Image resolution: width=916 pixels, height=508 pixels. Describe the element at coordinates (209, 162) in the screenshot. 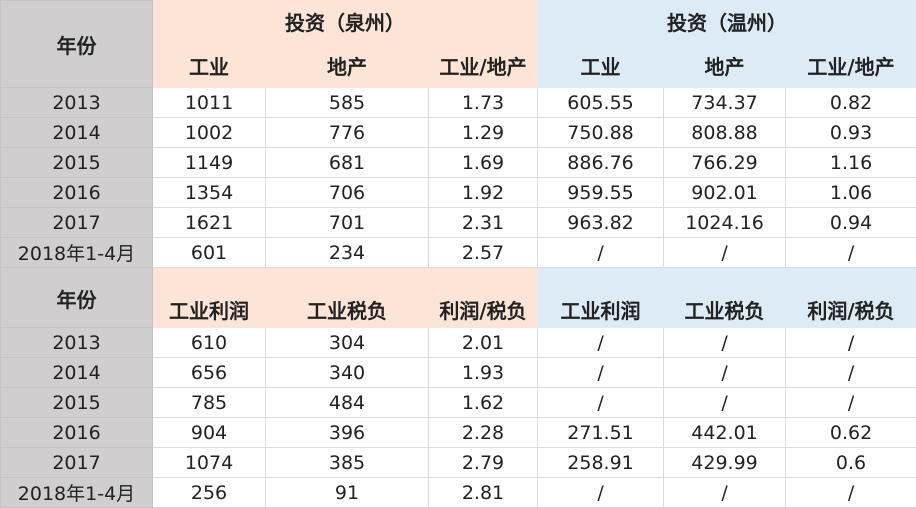

I see `data-cell: 1149` at that location.